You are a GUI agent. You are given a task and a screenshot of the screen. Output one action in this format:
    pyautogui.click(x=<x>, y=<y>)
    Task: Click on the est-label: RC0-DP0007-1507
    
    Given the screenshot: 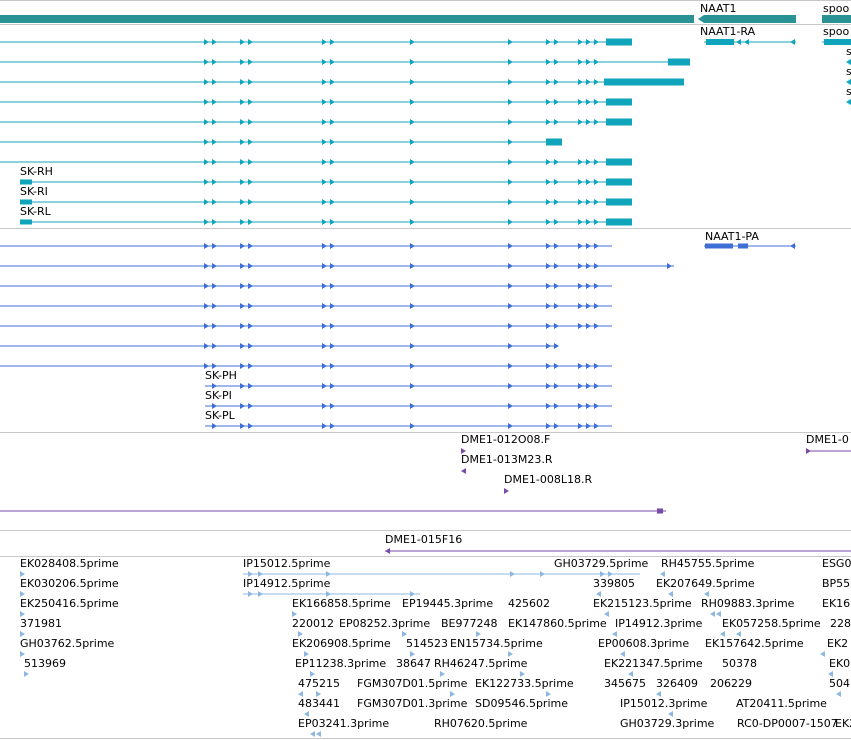 What is the action you would take?
    pyautogui.click(x=787, y=723)
    